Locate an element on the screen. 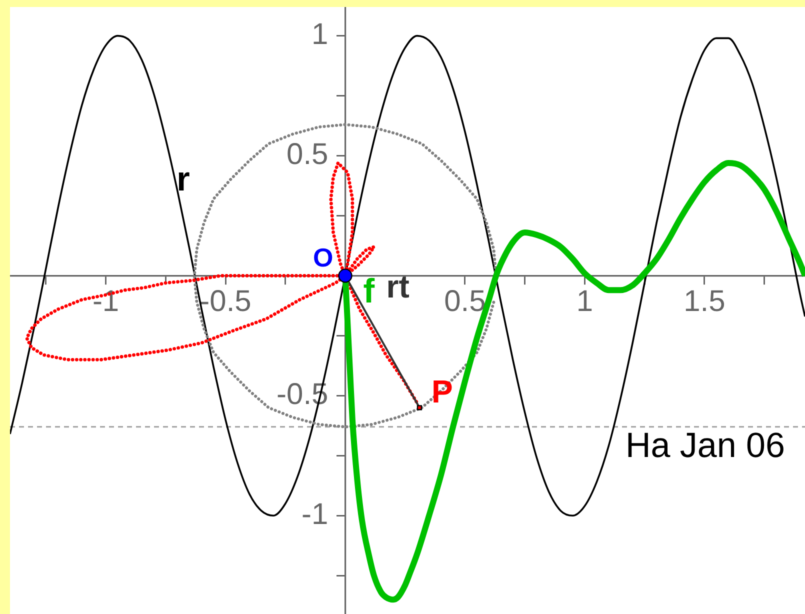 This screenshot has height=614, width=805. annotation: Ha Jan 06 is located at coordinates (705, 445).